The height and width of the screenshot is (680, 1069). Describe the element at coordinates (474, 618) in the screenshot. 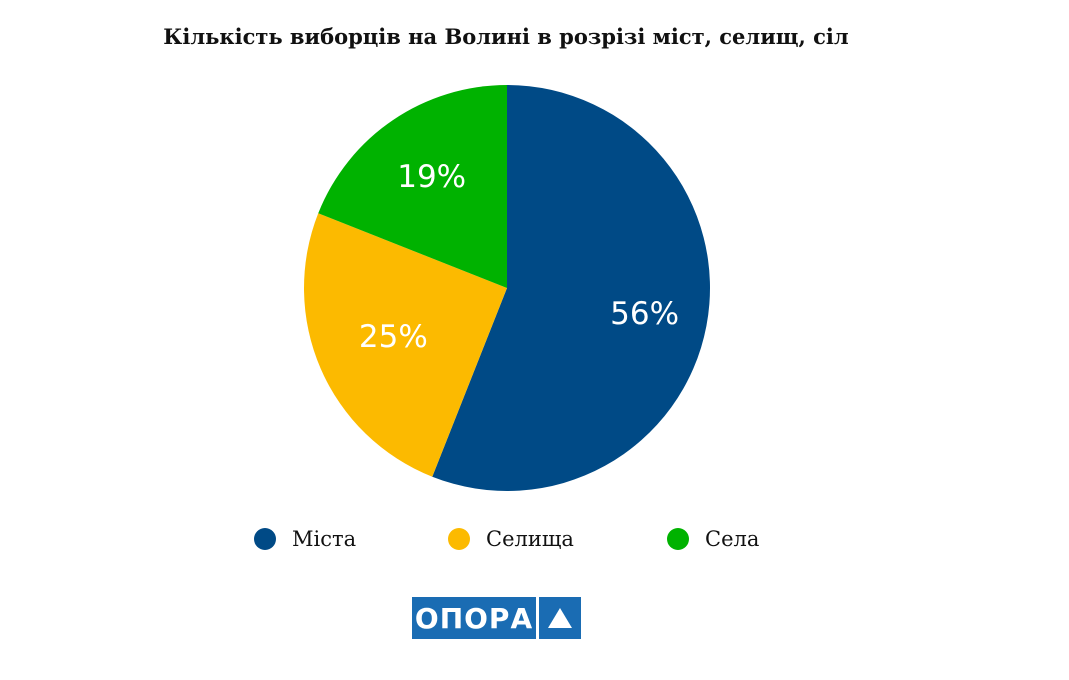

I see `logo-text: ОПОРА` at that location.